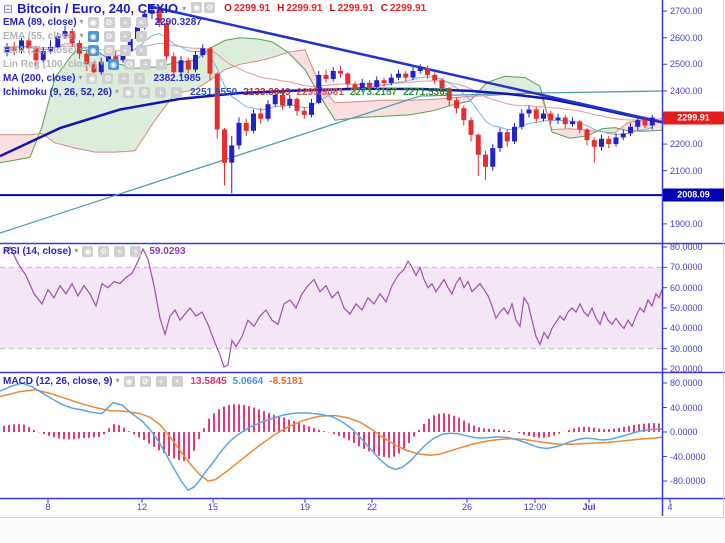  Describe the element at coordinates (686, 144) in the screenshot. I see `price-tick-label: 2200.00` at that location.